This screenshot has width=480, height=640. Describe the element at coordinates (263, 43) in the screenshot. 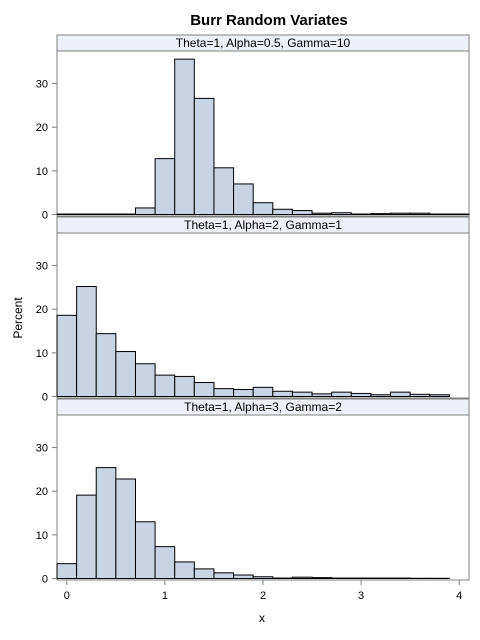

I see `panel-title: Theta=1, Alpha=0.5, Gamma=10` at that location.